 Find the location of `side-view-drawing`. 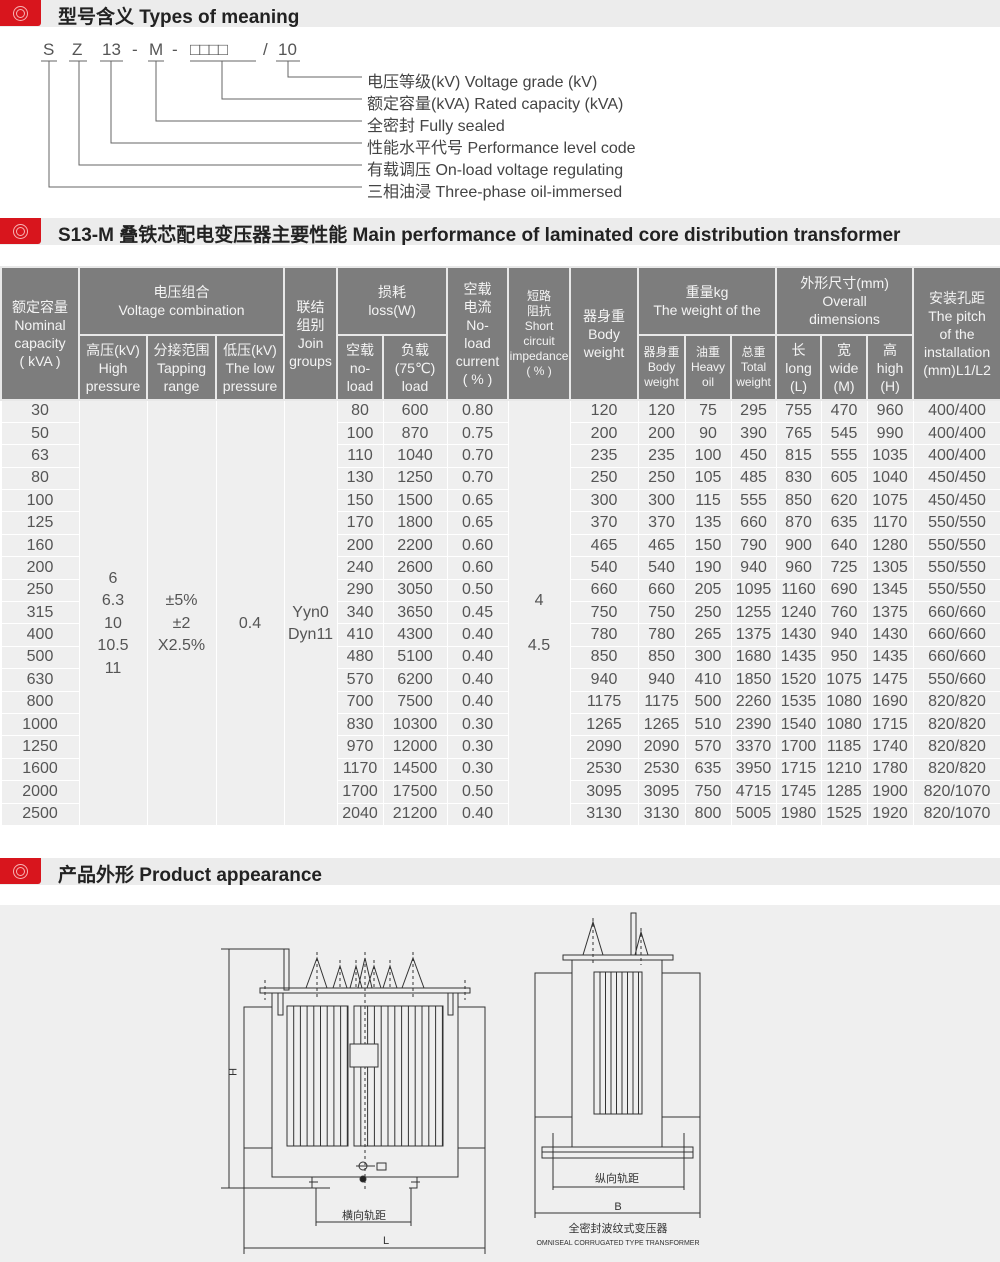

side-view-drawing is located at coordinates (617, 1065).